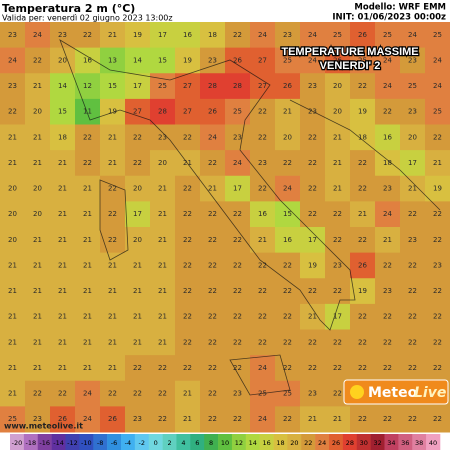 This screenshot has height=450, width=450. I want to click on colorbar-label: 0, so click(156, 443).